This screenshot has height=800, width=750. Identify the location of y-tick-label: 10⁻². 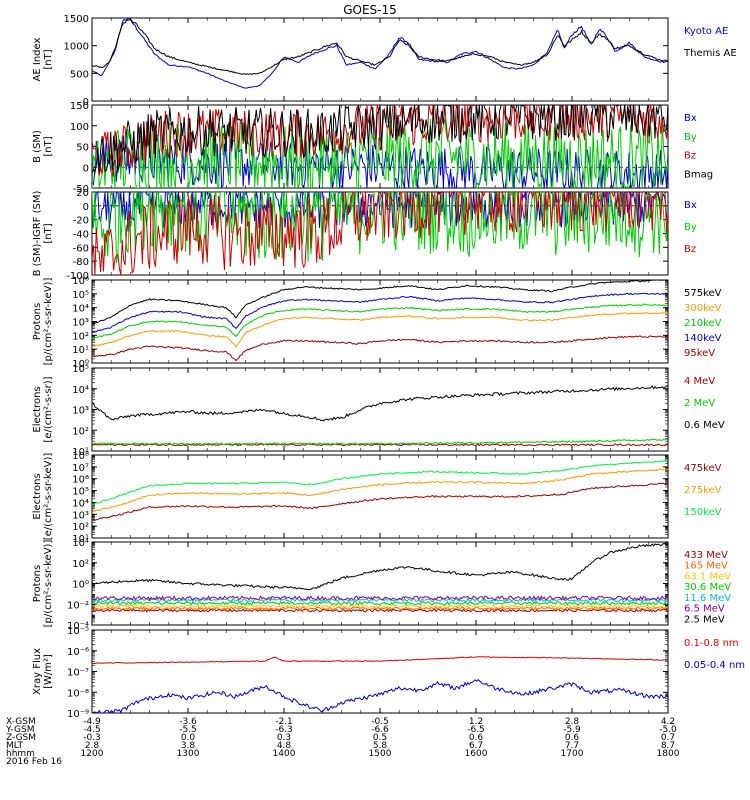
(78, 605).